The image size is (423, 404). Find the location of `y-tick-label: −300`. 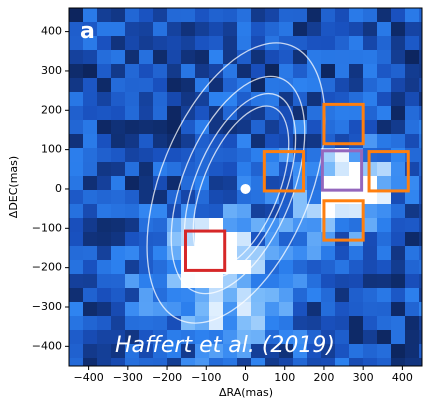

y-tick-label: −300 is located at coordinates (47, 306).